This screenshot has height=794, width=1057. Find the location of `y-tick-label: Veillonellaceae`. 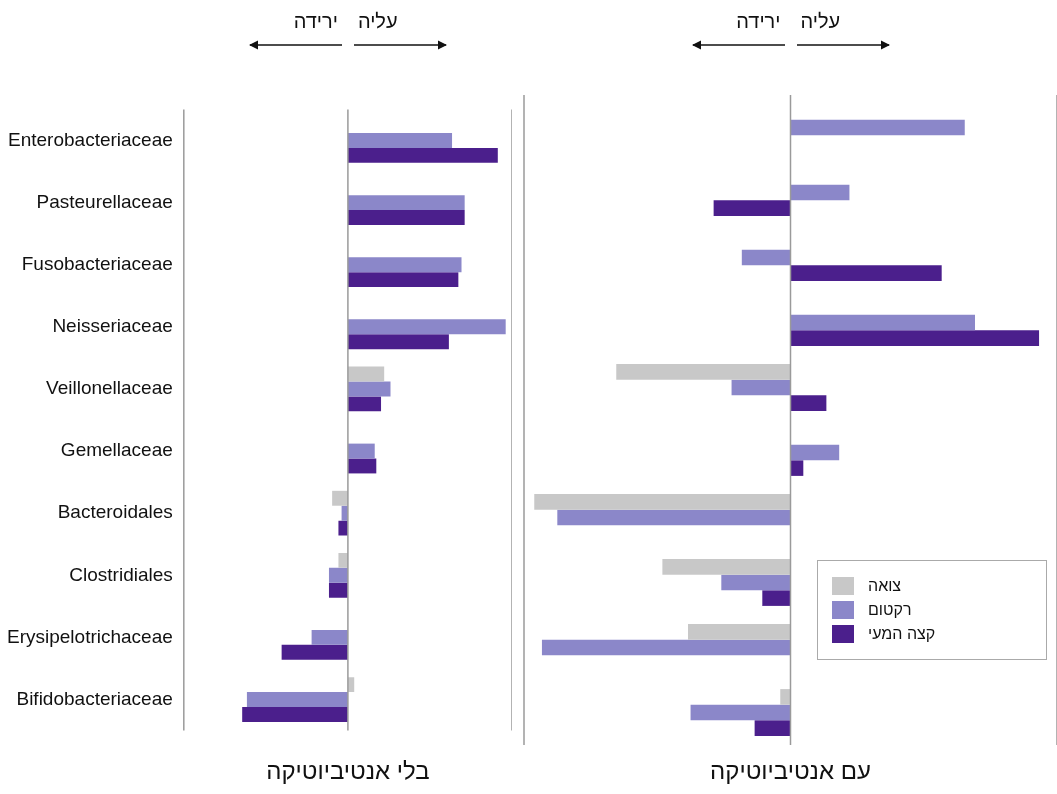

y-tick-label: Veillonellaceae is located at coordinates (109, 388).